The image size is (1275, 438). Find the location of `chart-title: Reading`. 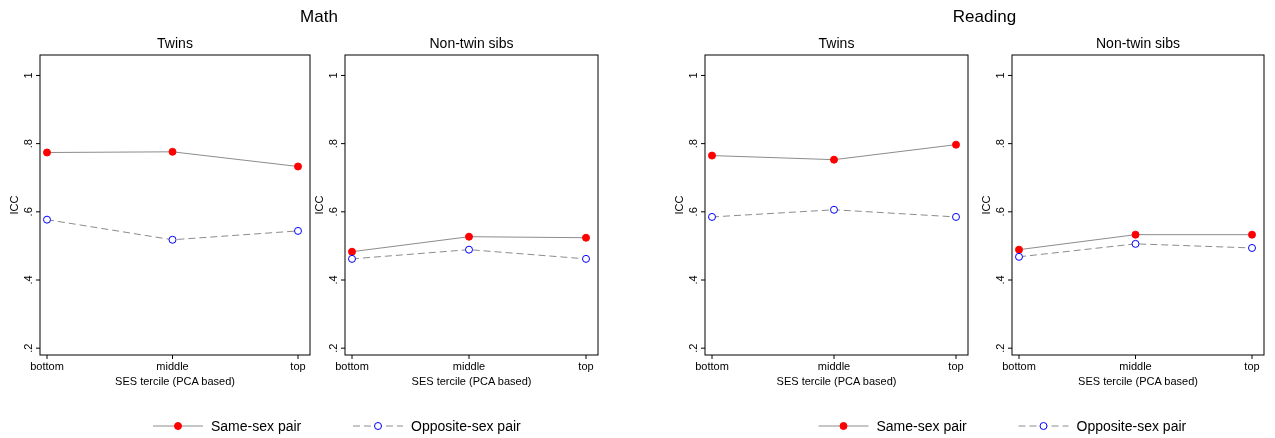

chart-title: Reading is located at coordinates (984, 16).